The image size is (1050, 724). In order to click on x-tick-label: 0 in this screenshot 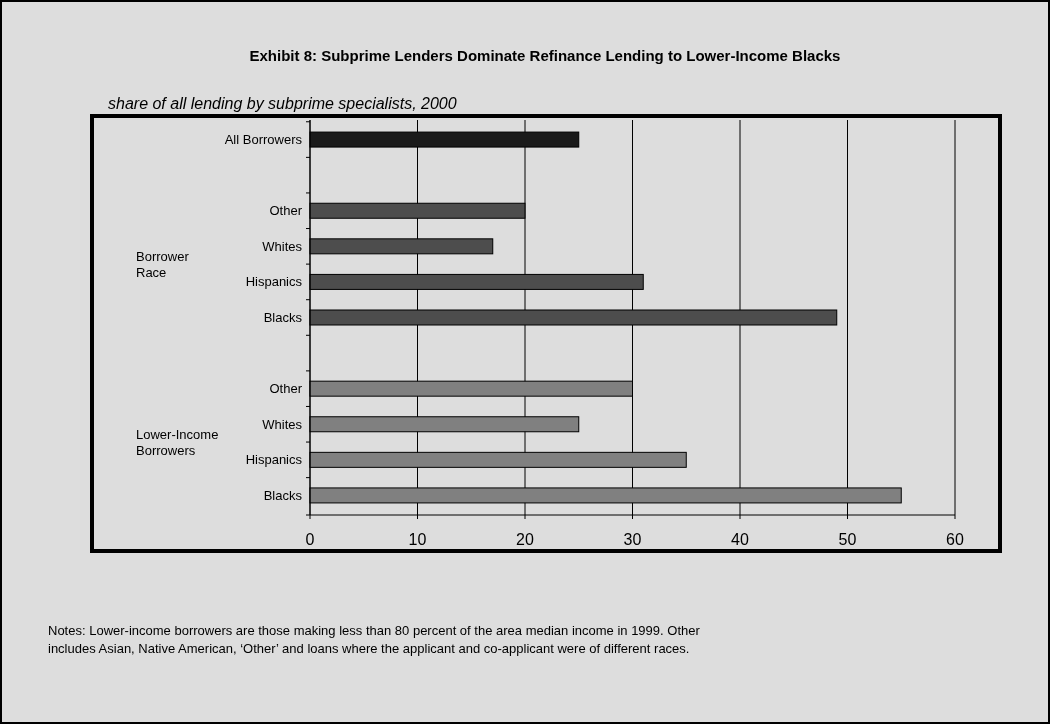, I will do `click(310, 539)`.